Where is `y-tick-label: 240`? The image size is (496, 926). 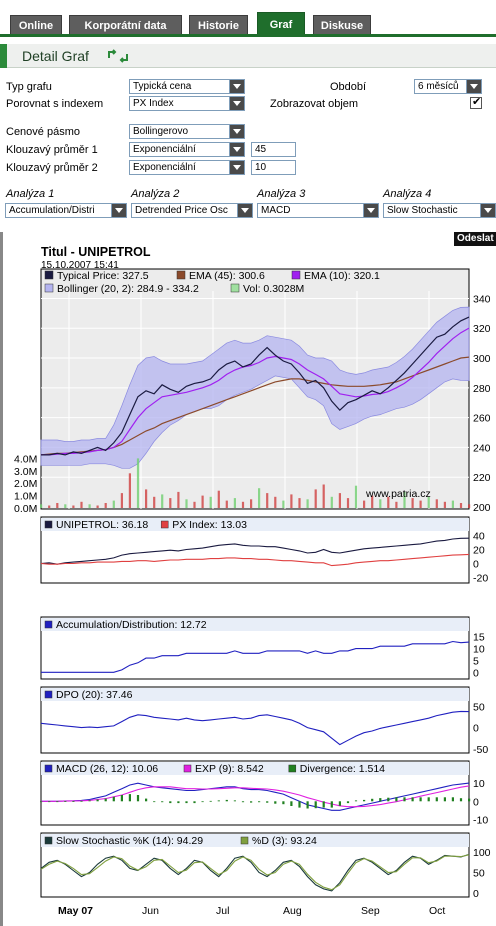 y-tick-label: 240 is located at coordinates (482, 448).